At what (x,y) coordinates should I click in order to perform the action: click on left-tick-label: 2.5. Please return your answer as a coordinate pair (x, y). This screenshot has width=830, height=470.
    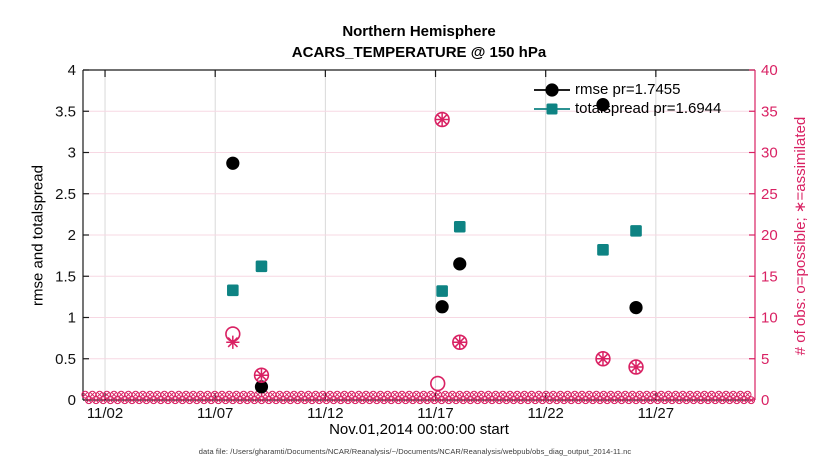
    Looking at the image, I should click on (65, 194).